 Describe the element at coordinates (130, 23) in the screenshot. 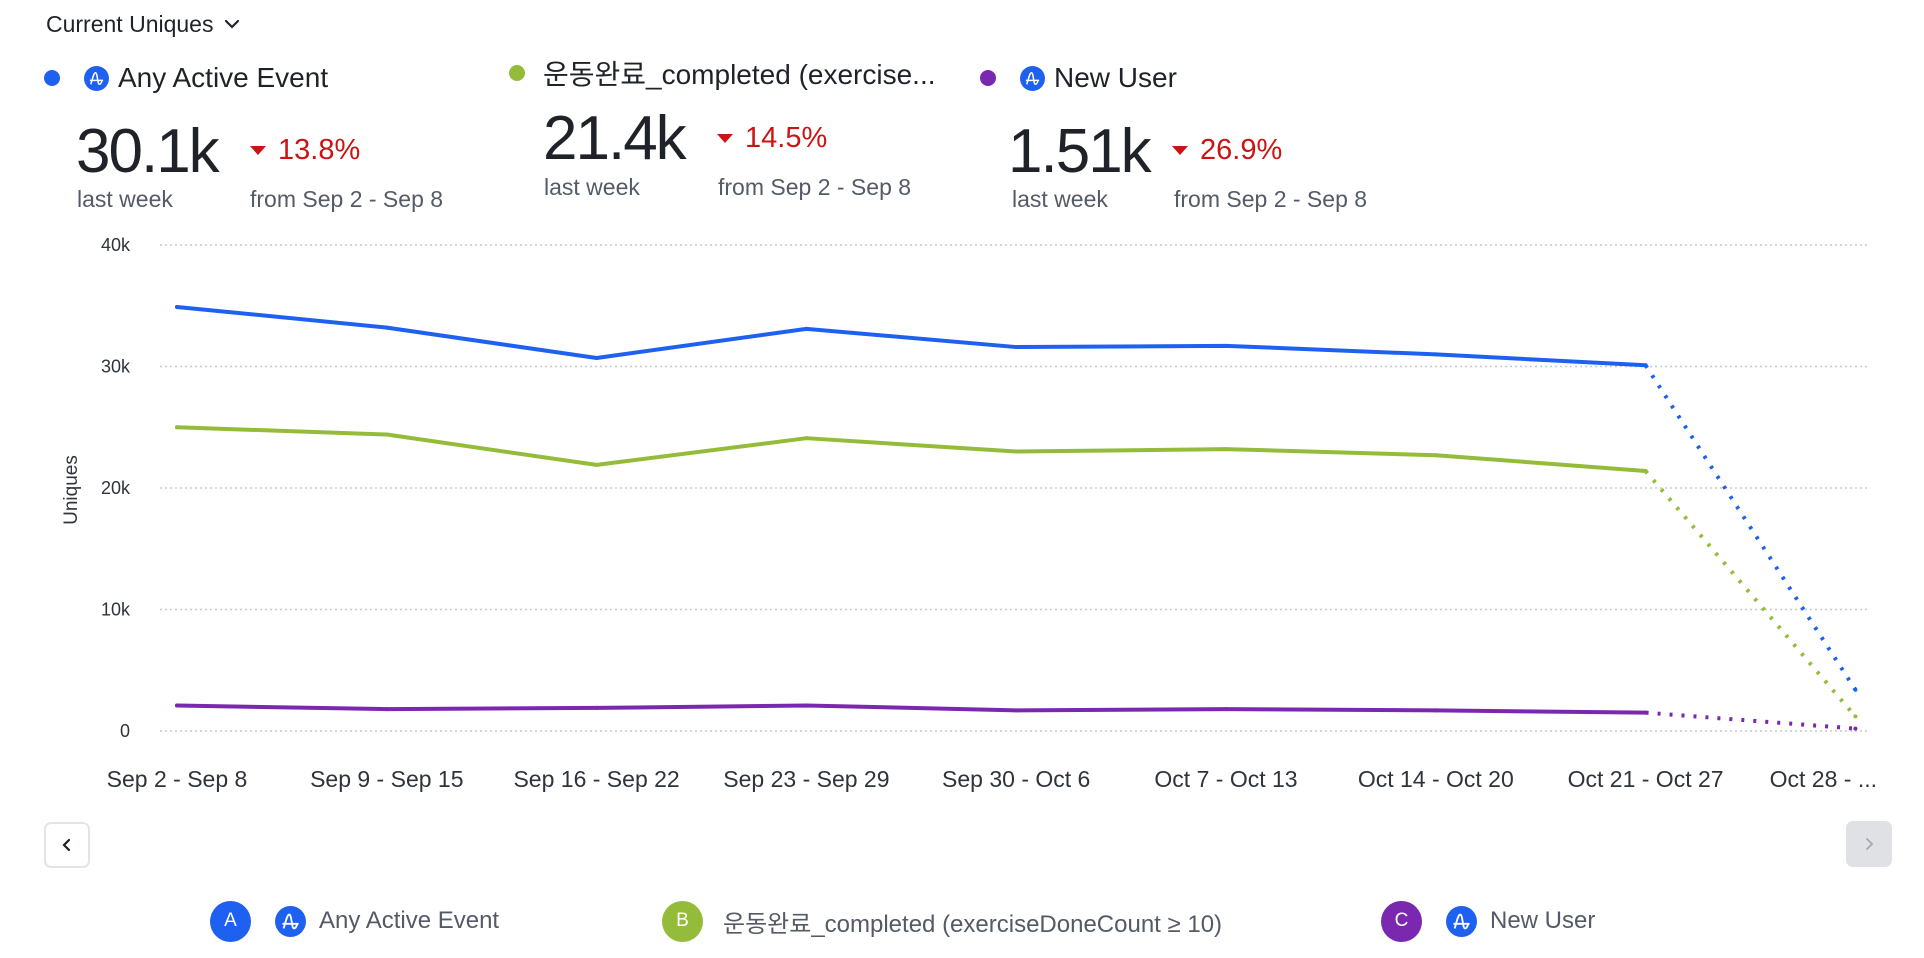

I see `metric-dropdown-label: Current Uniques` at that location.